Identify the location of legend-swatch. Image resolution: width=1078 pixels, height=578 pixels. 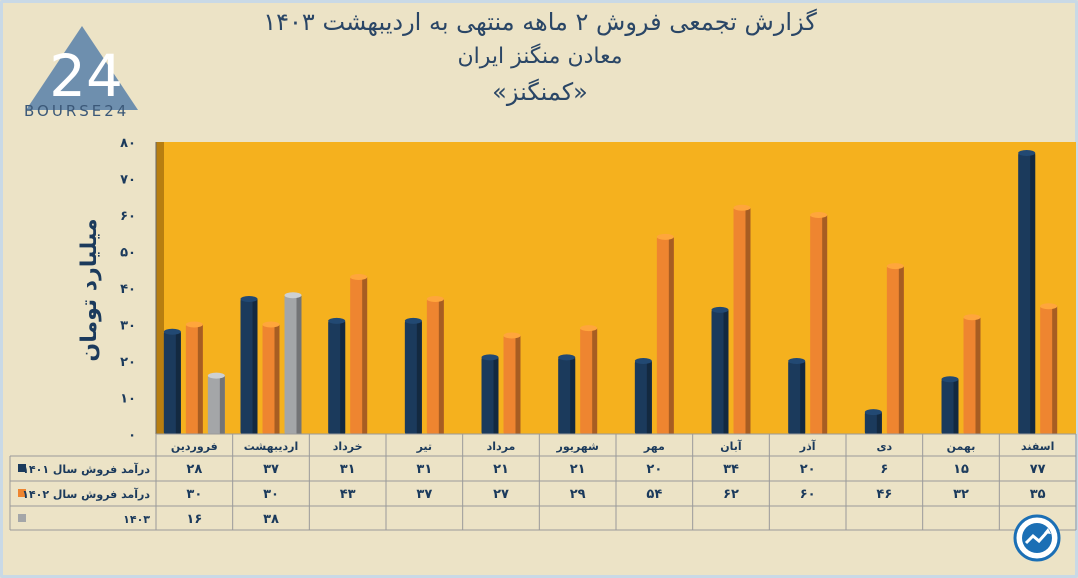
(22, 493).